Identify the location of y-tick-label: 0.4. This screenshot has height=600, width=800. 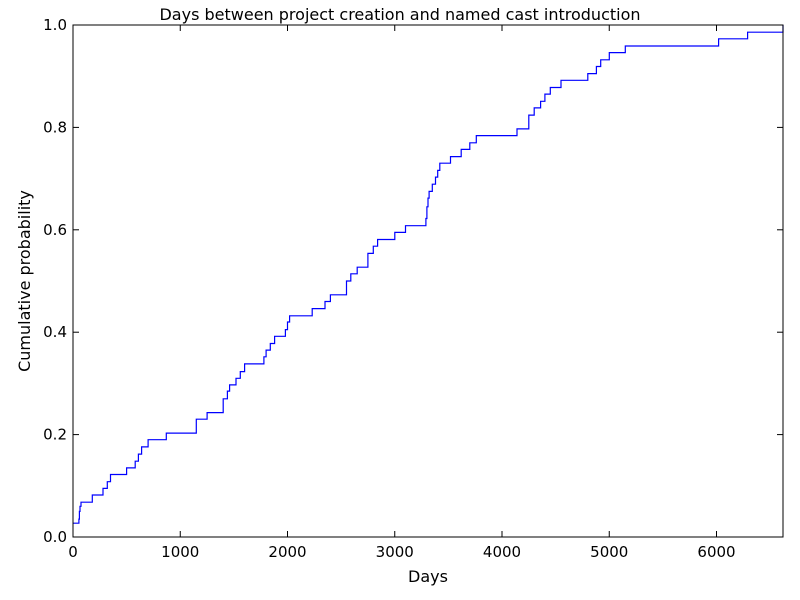
(55, 332).